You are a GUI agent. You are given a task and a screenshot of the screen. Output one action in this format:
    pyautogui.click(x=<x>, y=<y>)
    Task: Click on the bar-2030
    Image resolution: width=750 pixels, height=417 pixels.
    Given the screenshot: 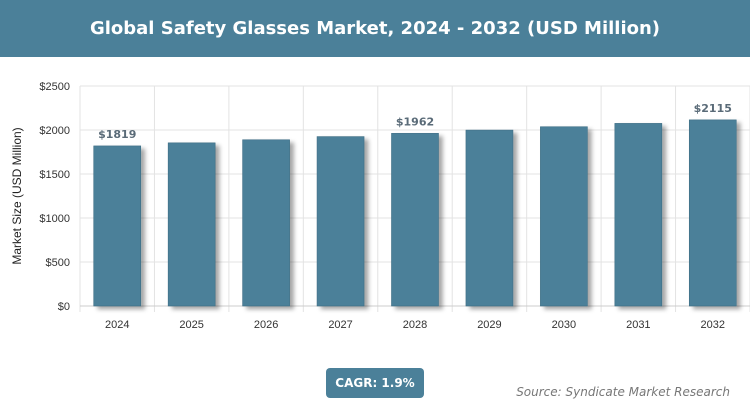 What is the action you would take?
    pyautogui.click(x=564, y=216)
    